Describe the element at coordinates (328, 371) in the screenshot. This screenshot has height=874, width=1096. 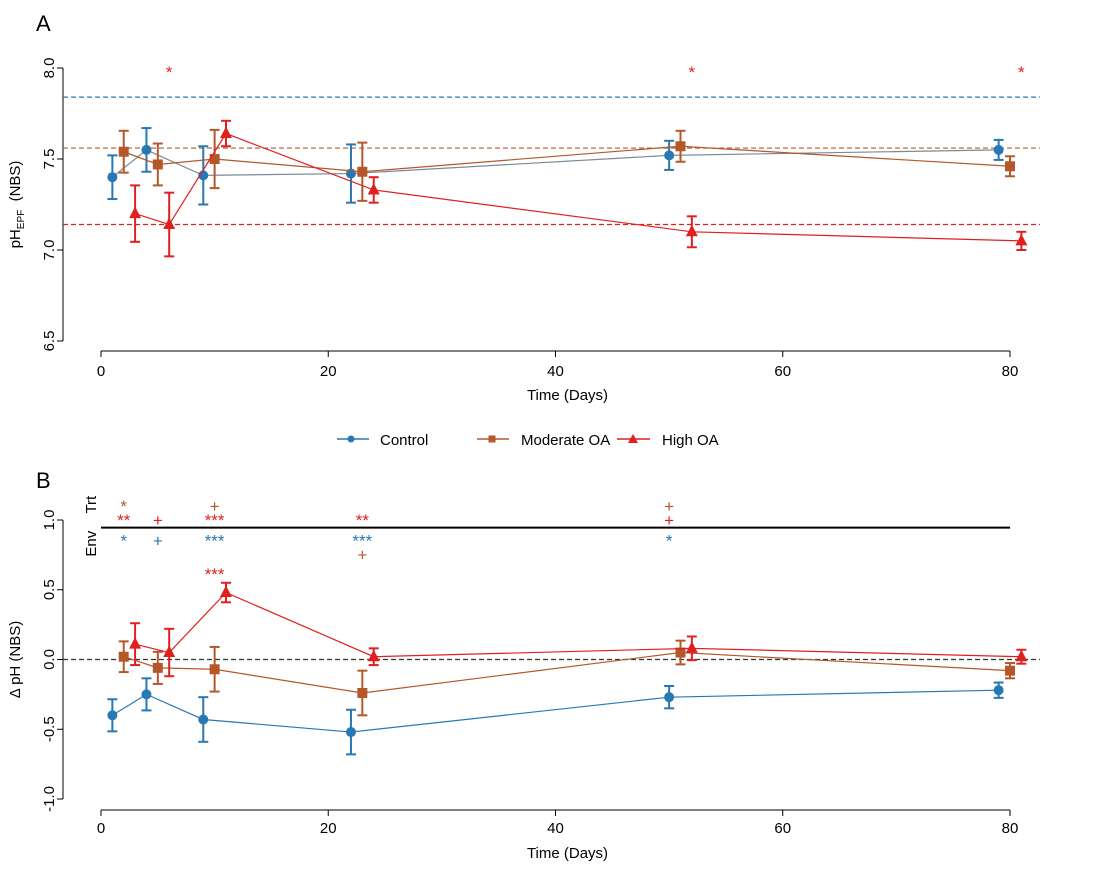
I see `panel-a-x-tick-label: 20` at that location.